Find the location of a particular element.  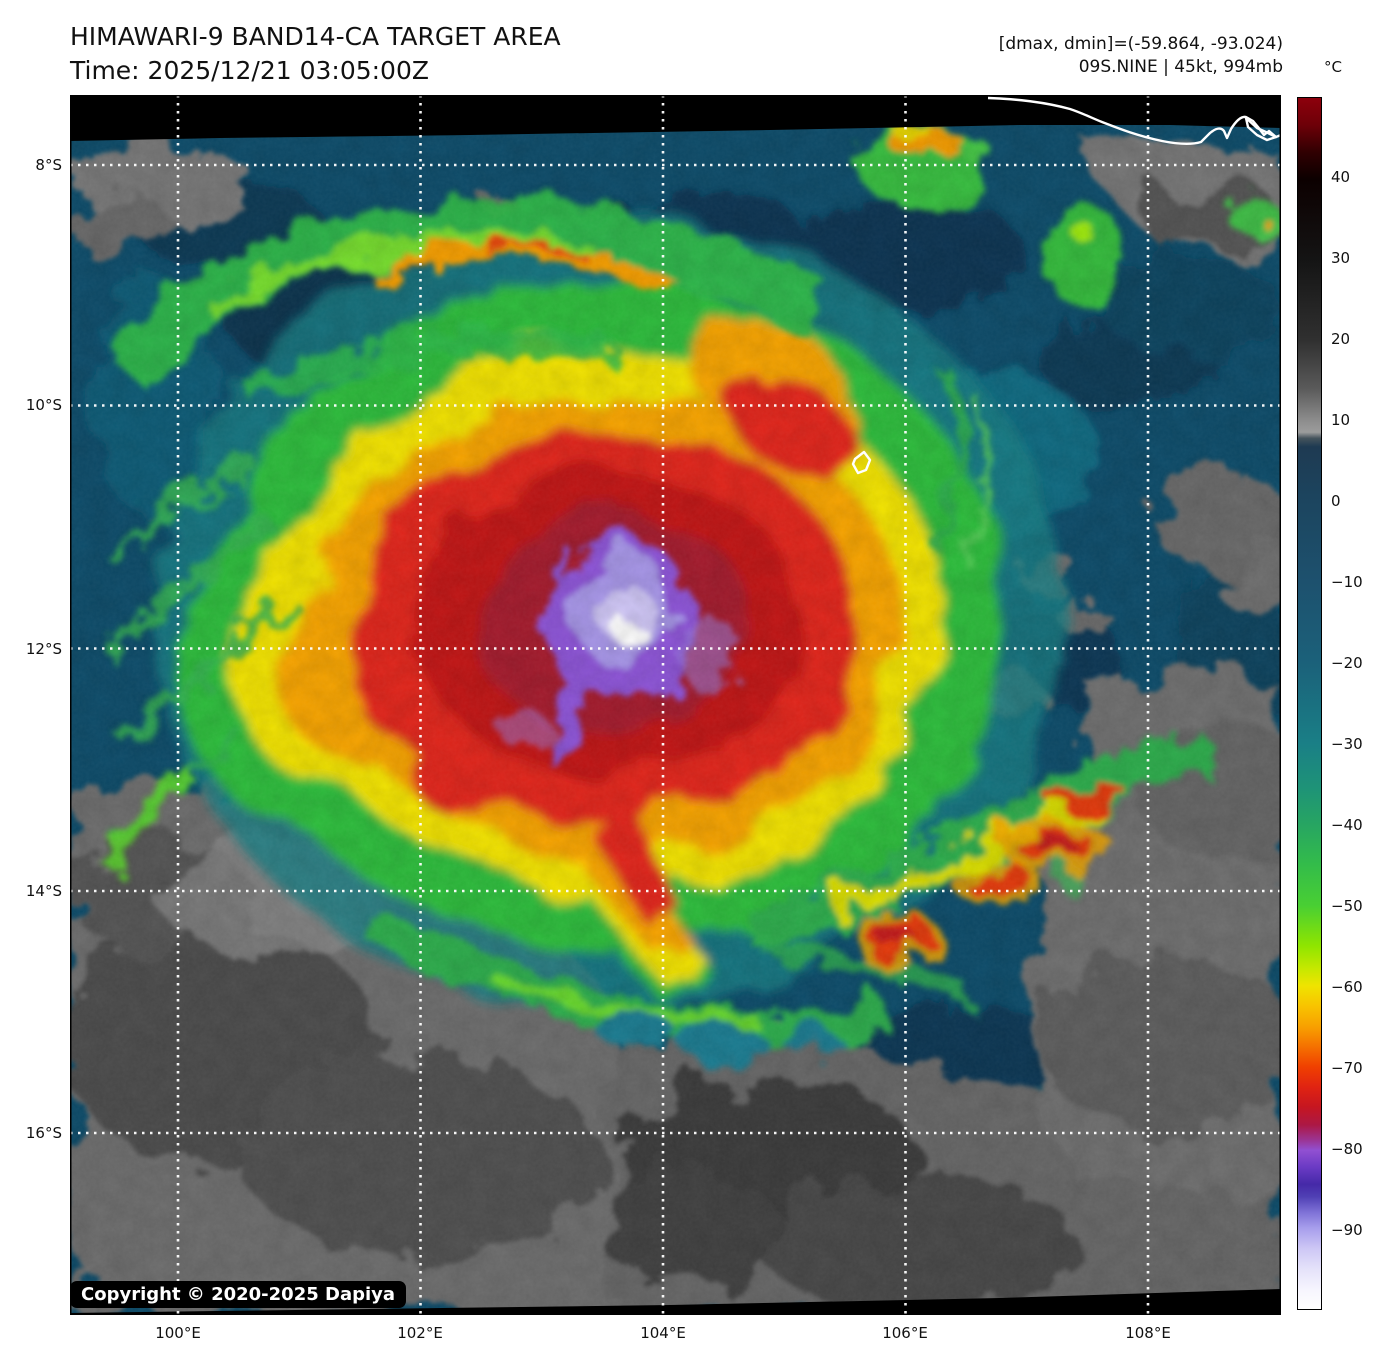

lat-tick-label: 8°S is located at coordinates (48, 165).